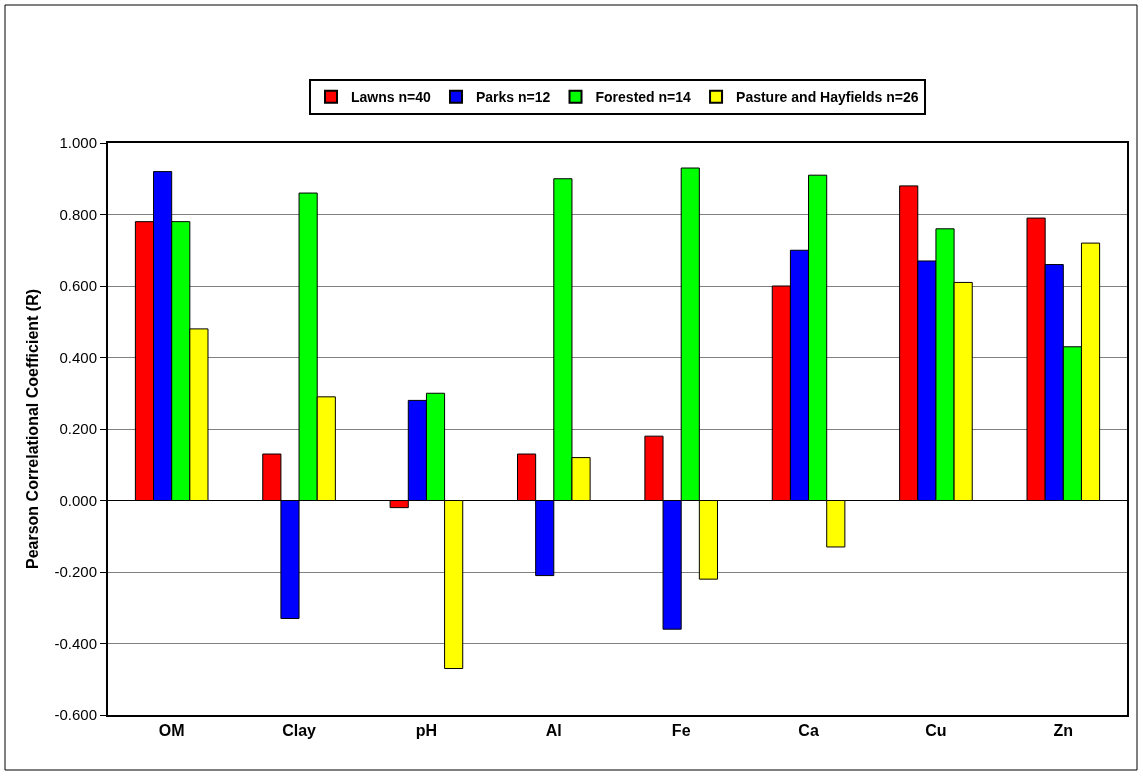  I want to click on legend-label: Parks n=12, so click(513, 97).